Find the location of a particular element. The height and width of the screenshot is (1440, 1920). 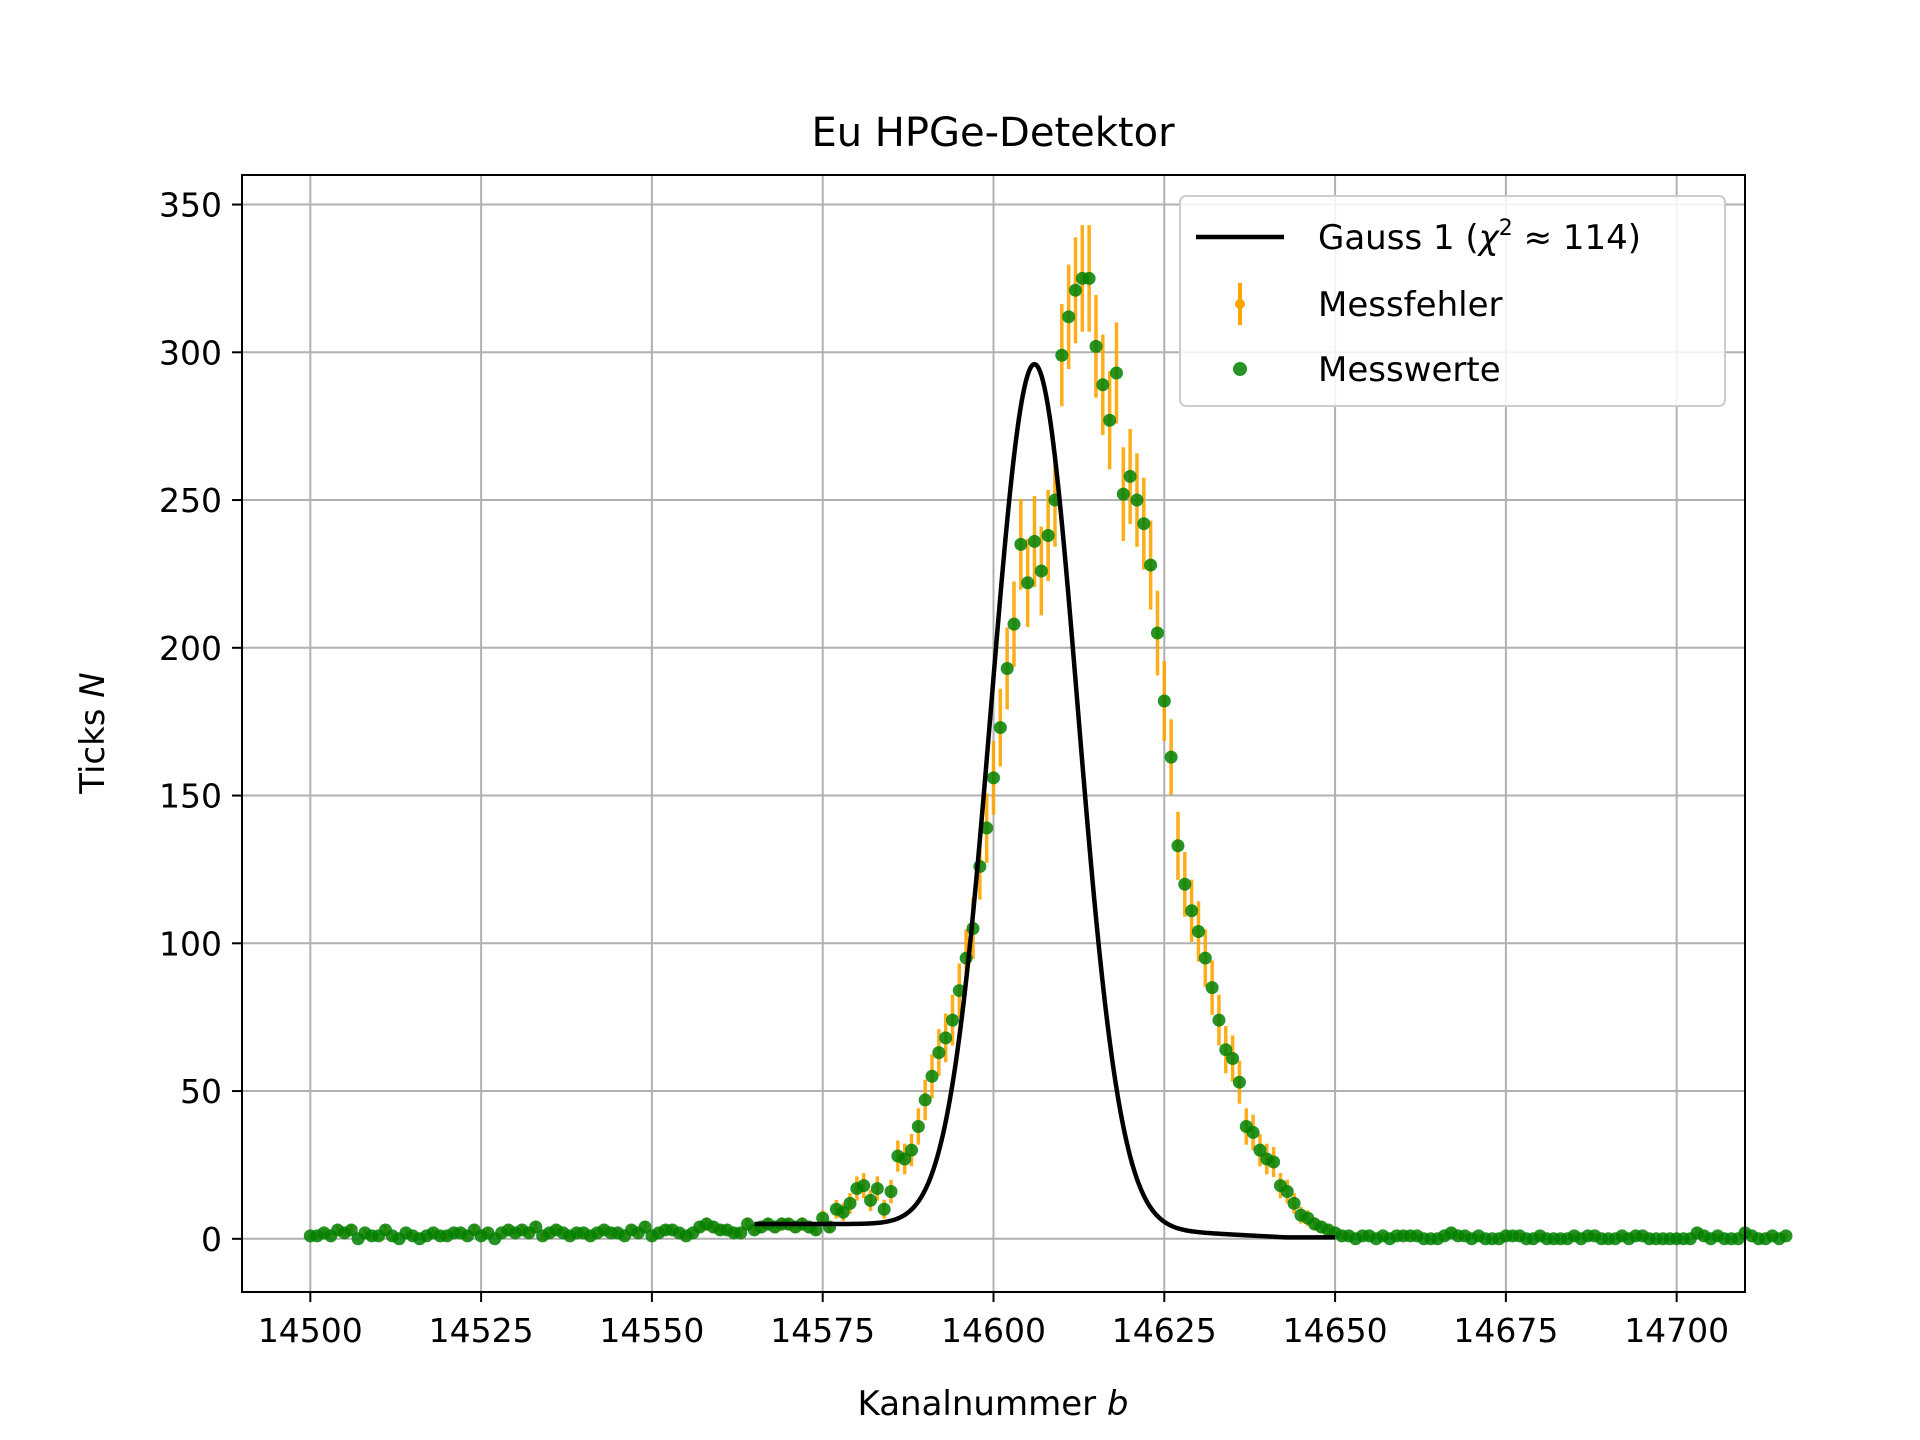

y-tick-label: 150 is located at coordinates (190, 796).